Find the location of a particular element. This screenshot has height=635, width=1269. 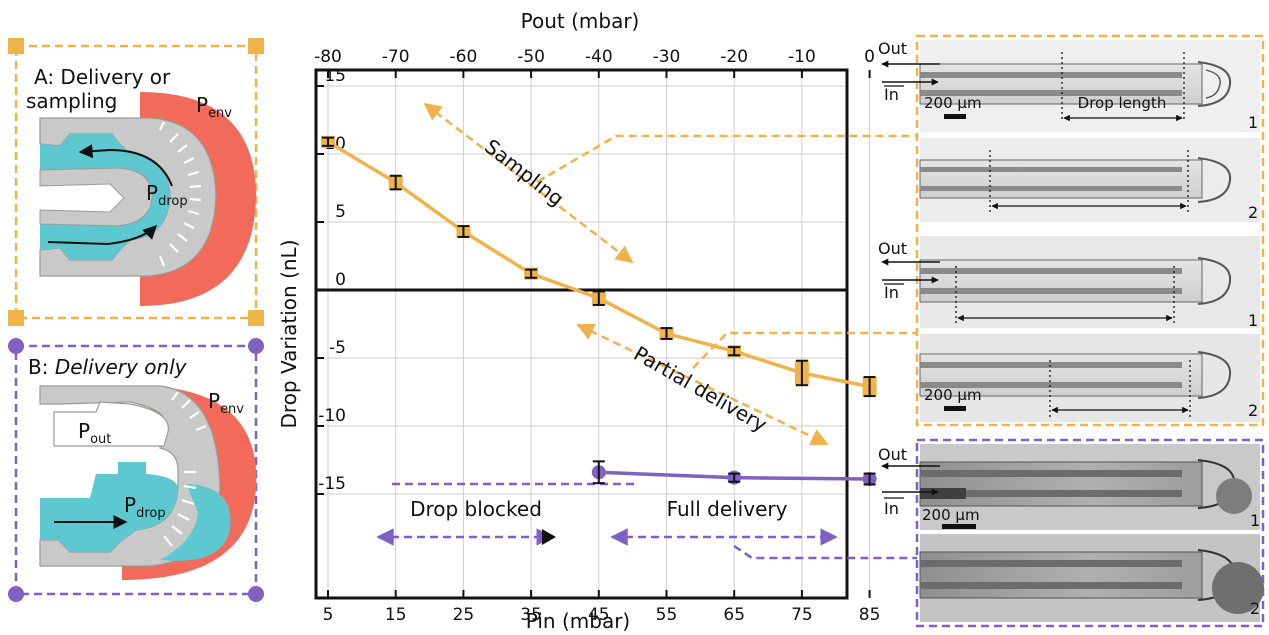

flow-arrow-in-a is located at coordinates (102, 235).